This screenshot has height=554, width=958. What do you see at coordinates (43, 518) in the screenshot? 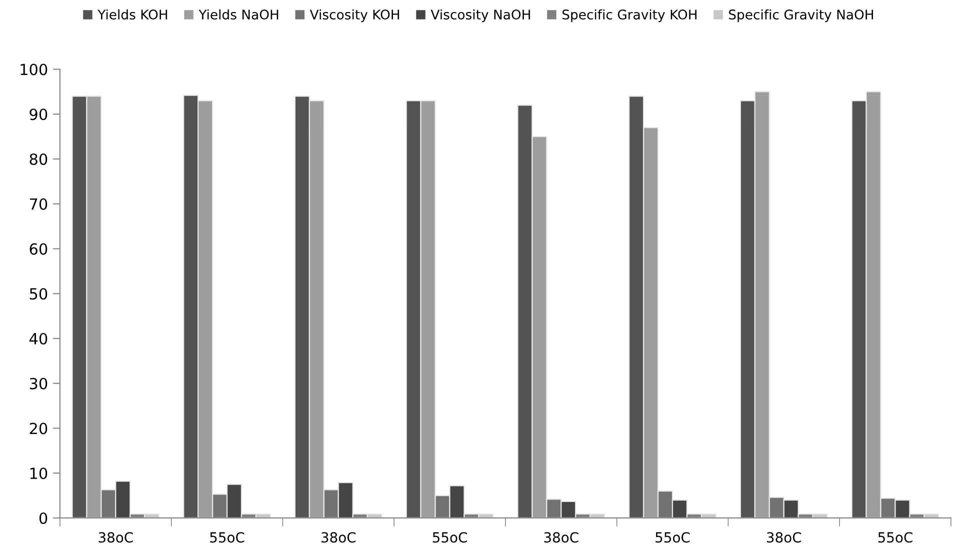
I see `y-tick-label: 0` at bounding box center [43, 518].